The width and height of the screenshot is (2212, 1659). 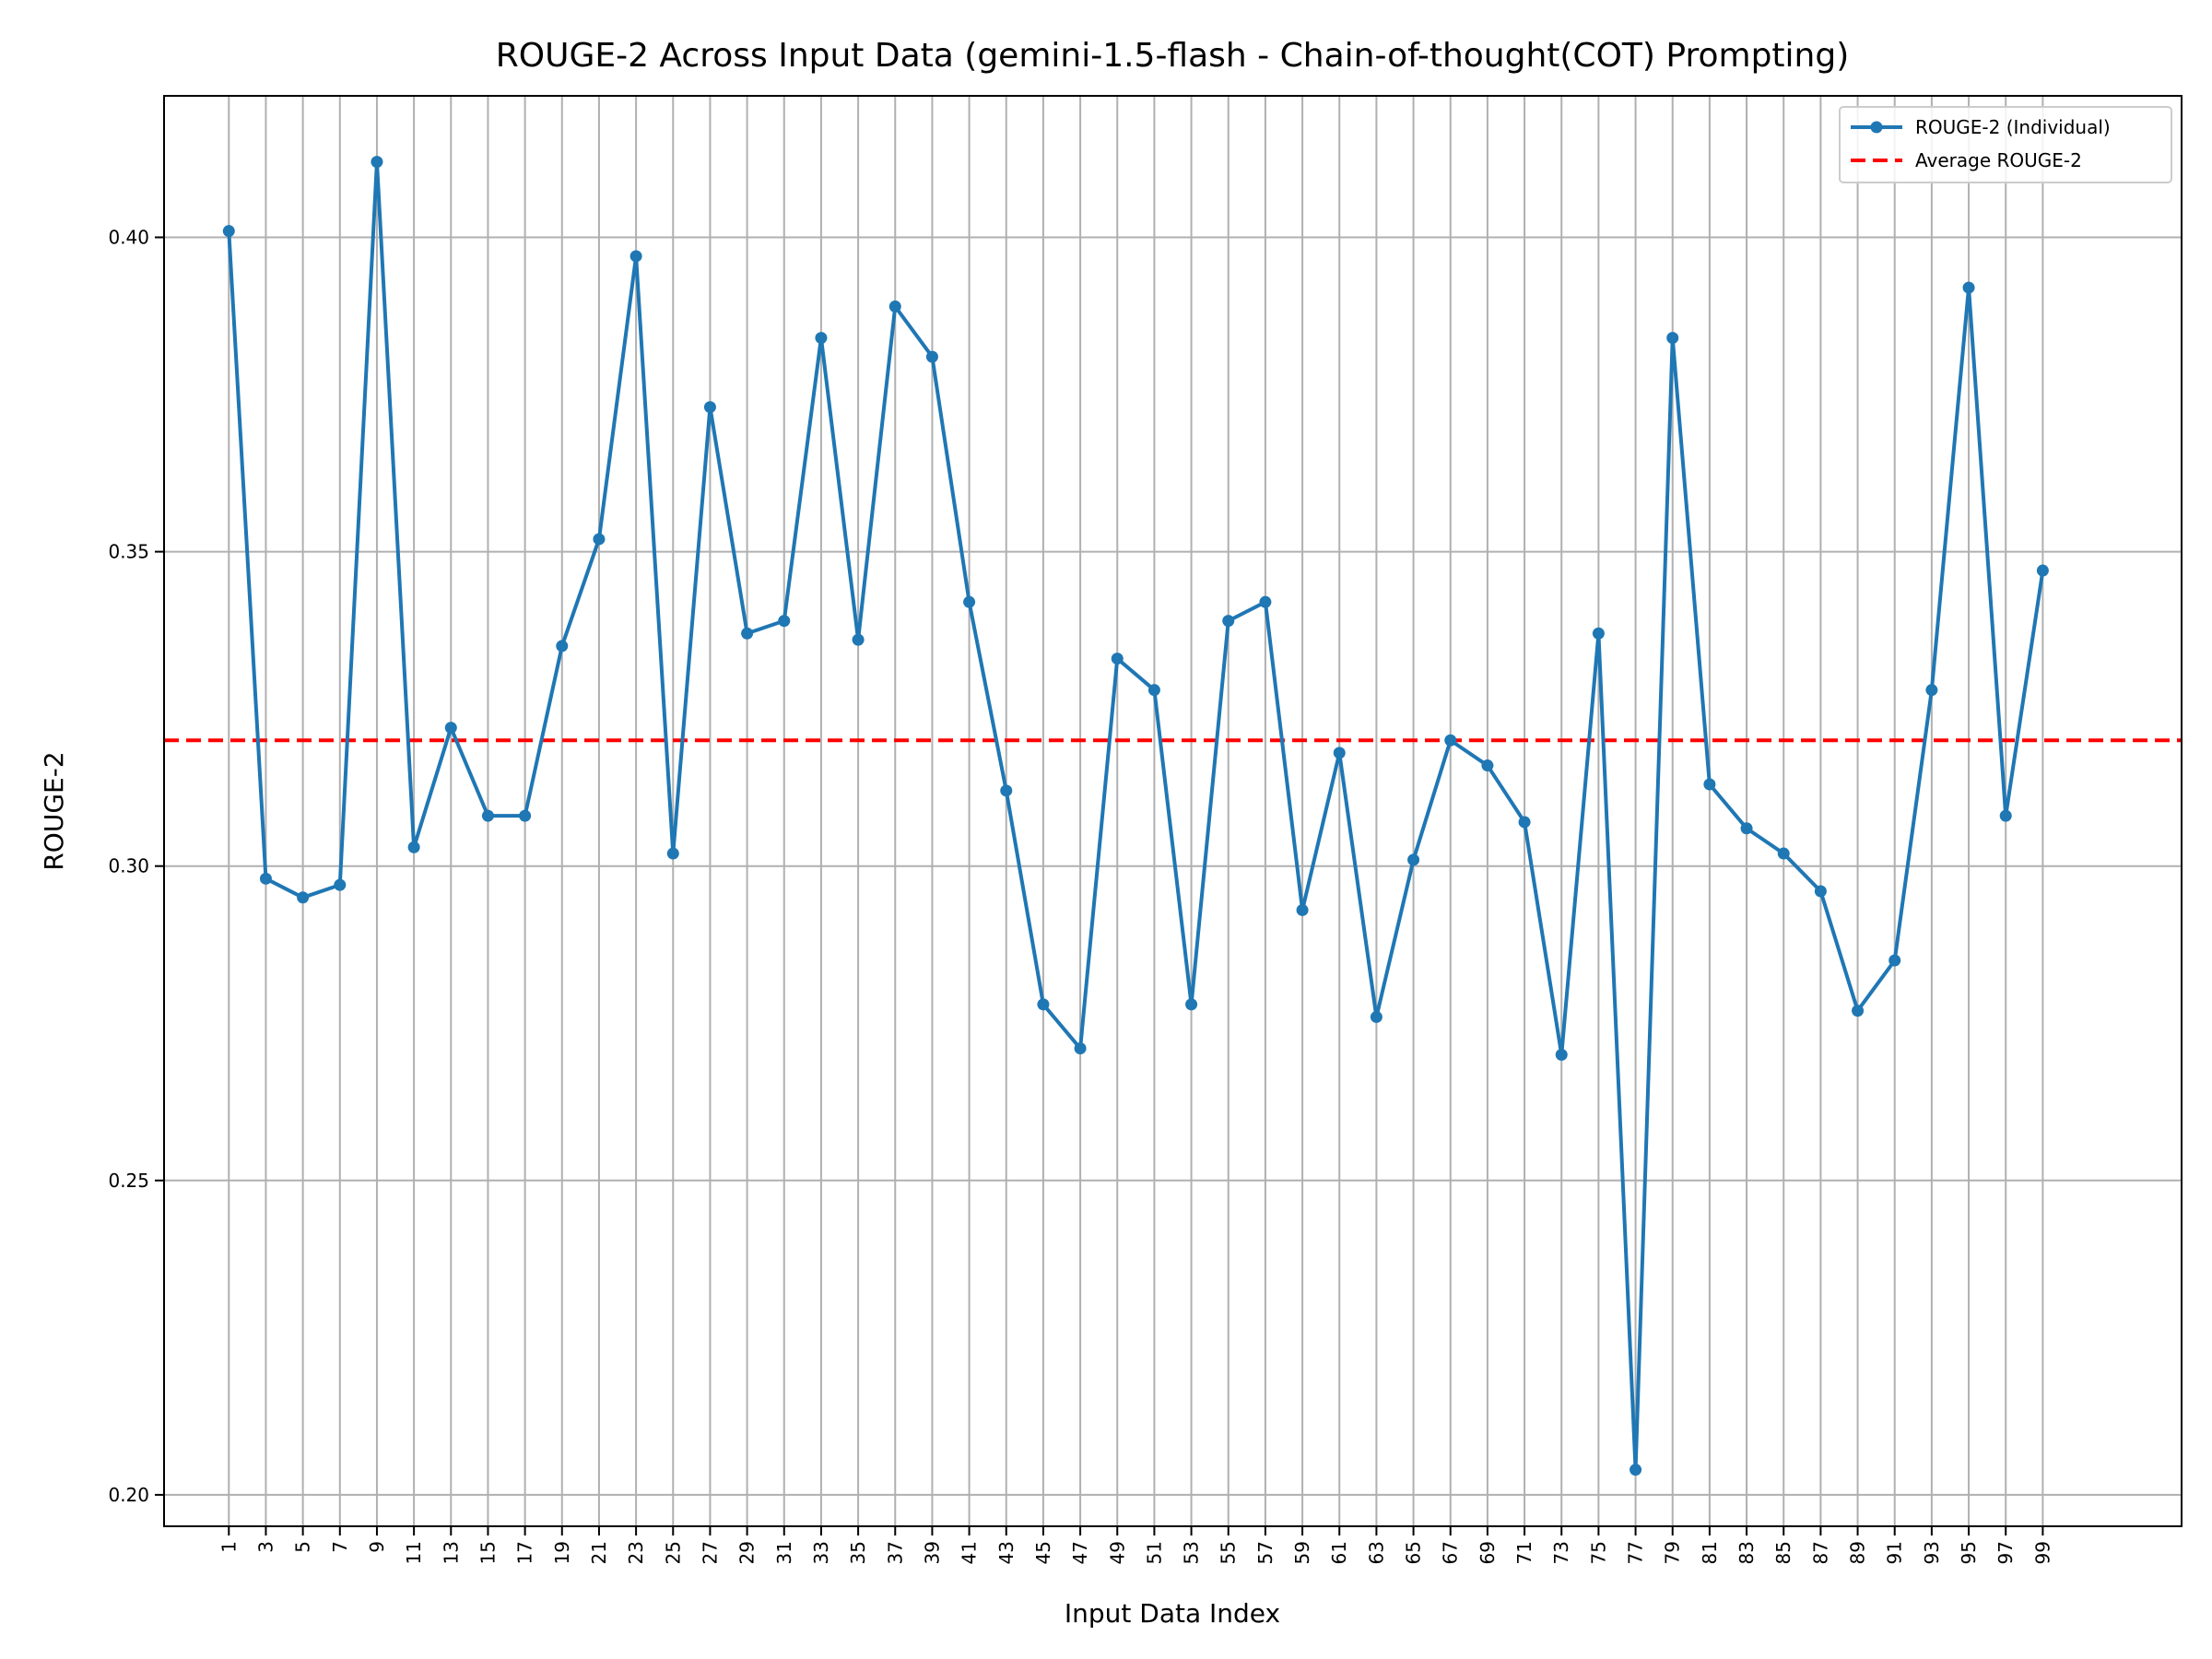 What do you see at coordinates (1876, 127) in the screenshot?
I see `legend-marker-individual` at bounding box center [1876, 127].